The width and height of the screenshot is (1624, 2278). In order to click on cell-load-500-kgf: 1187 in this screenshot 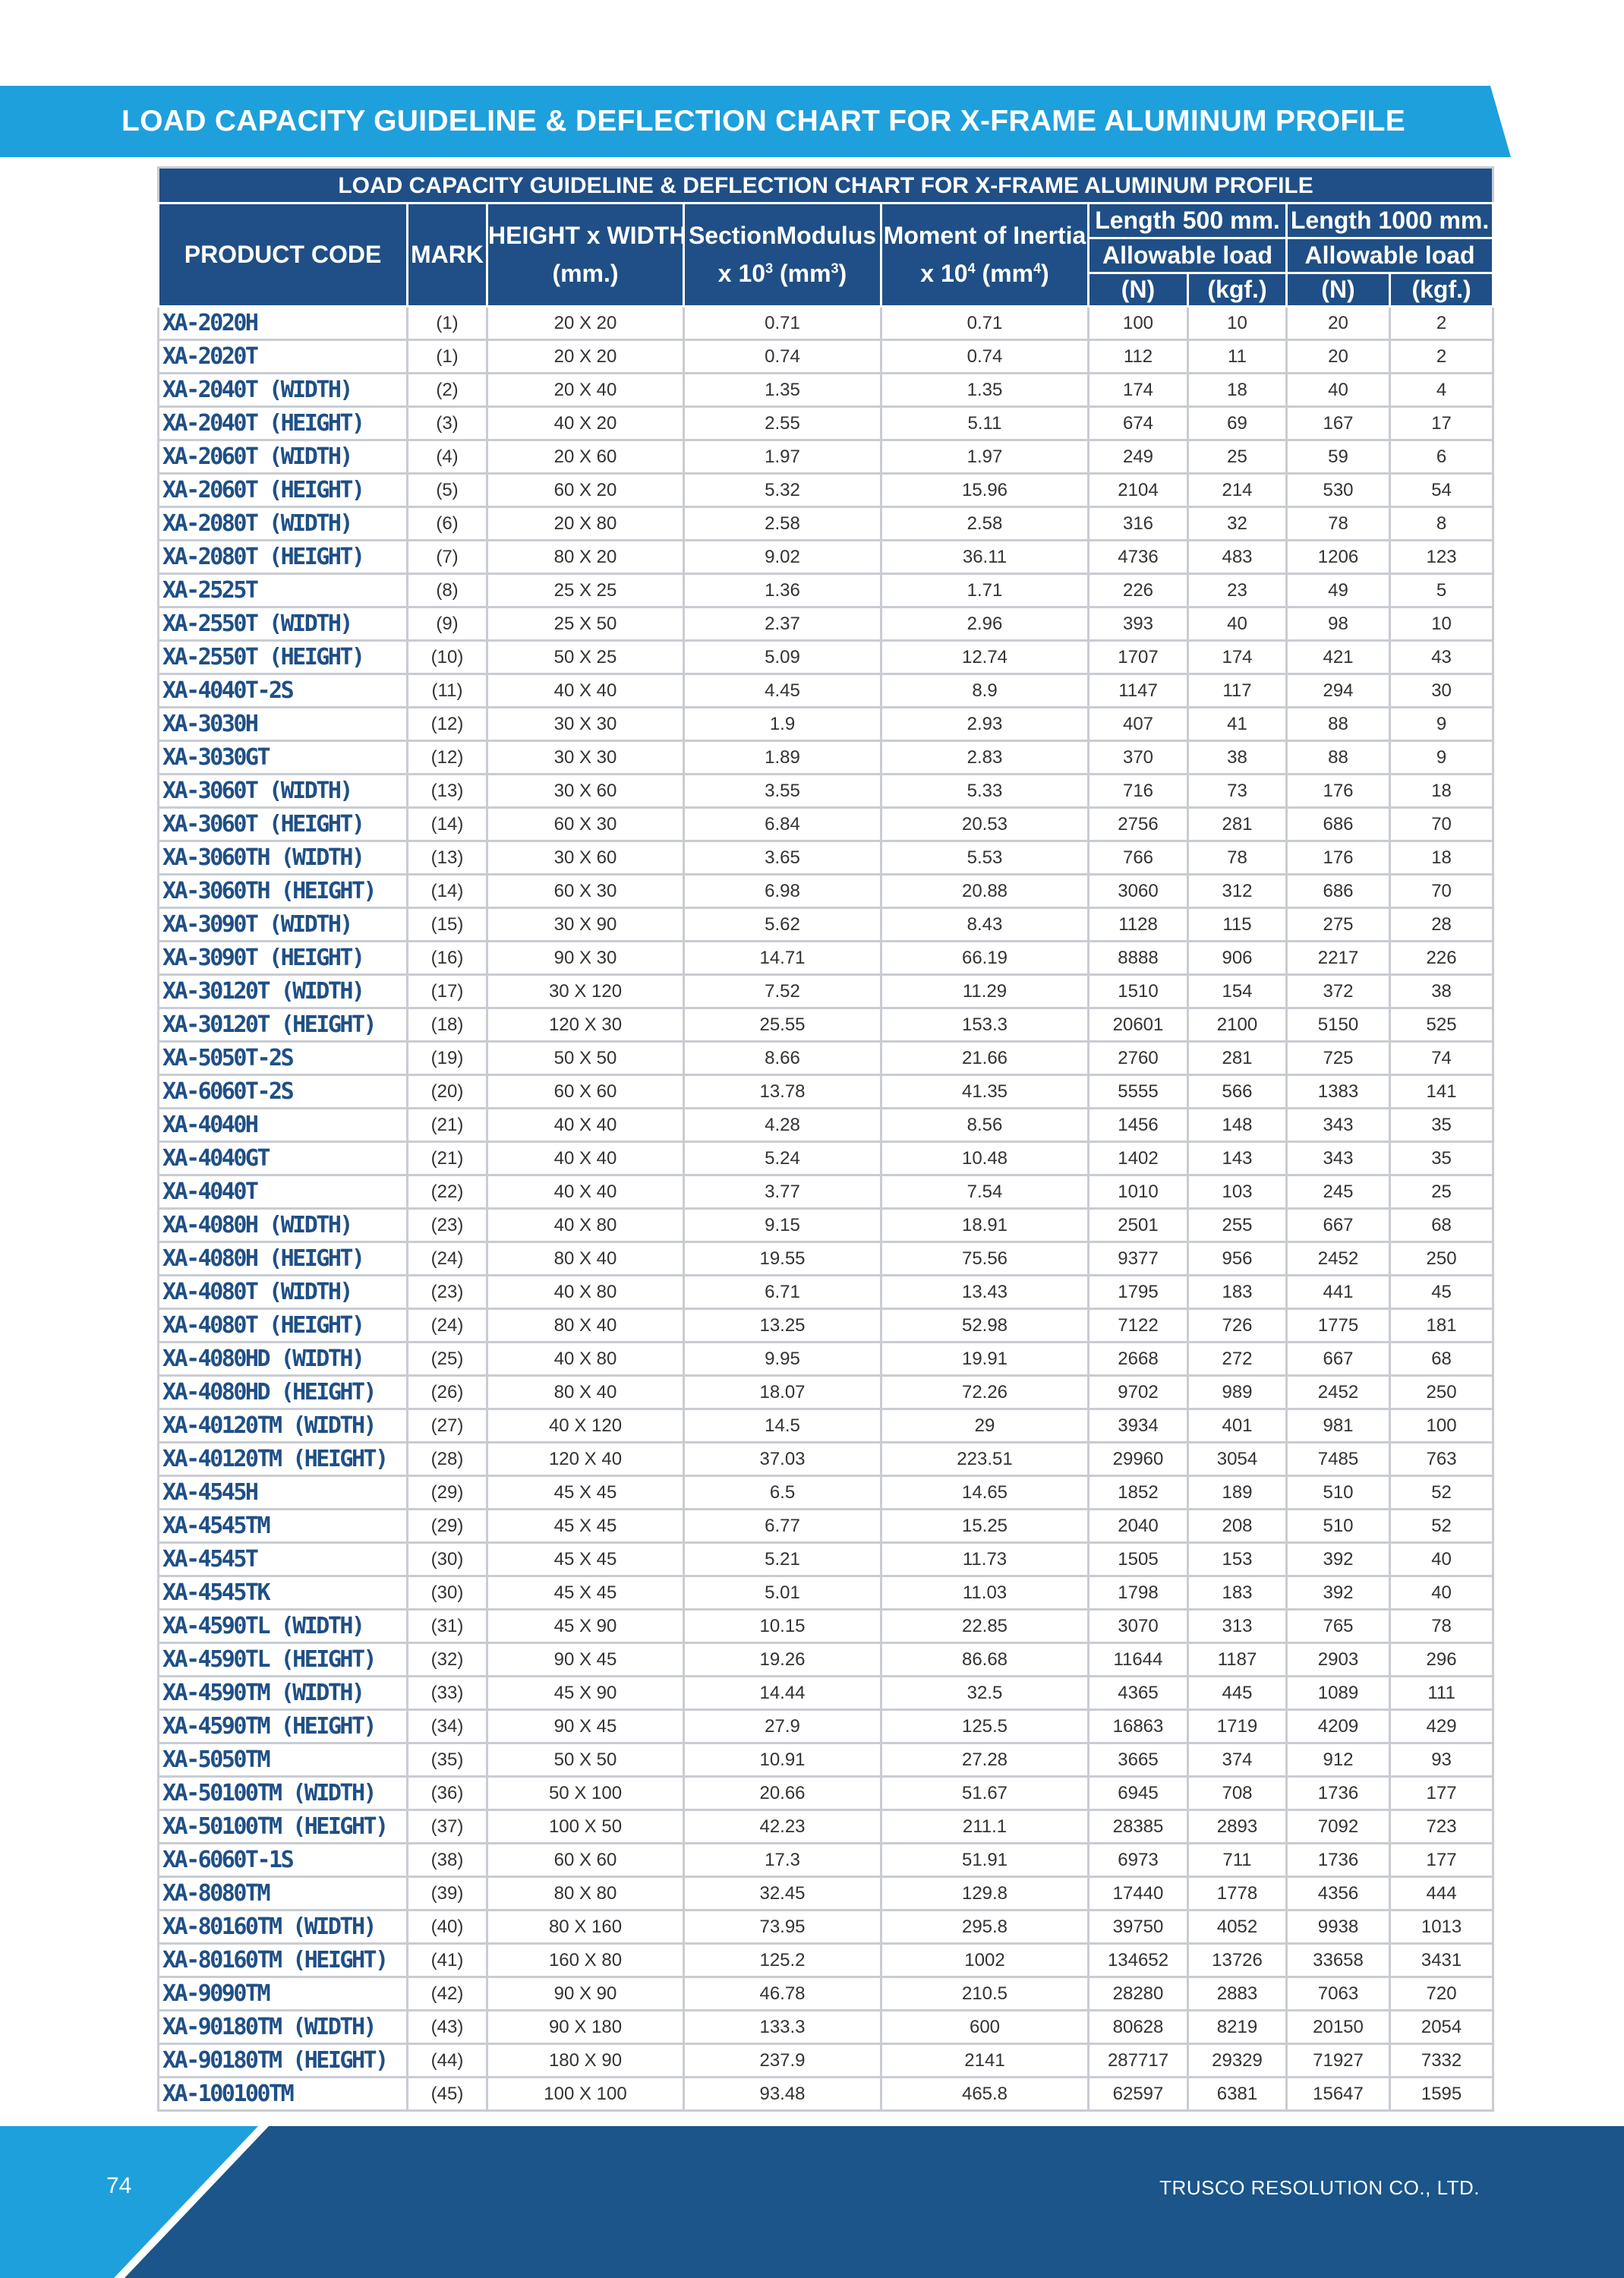, I will do `click(1238, 1659)`.